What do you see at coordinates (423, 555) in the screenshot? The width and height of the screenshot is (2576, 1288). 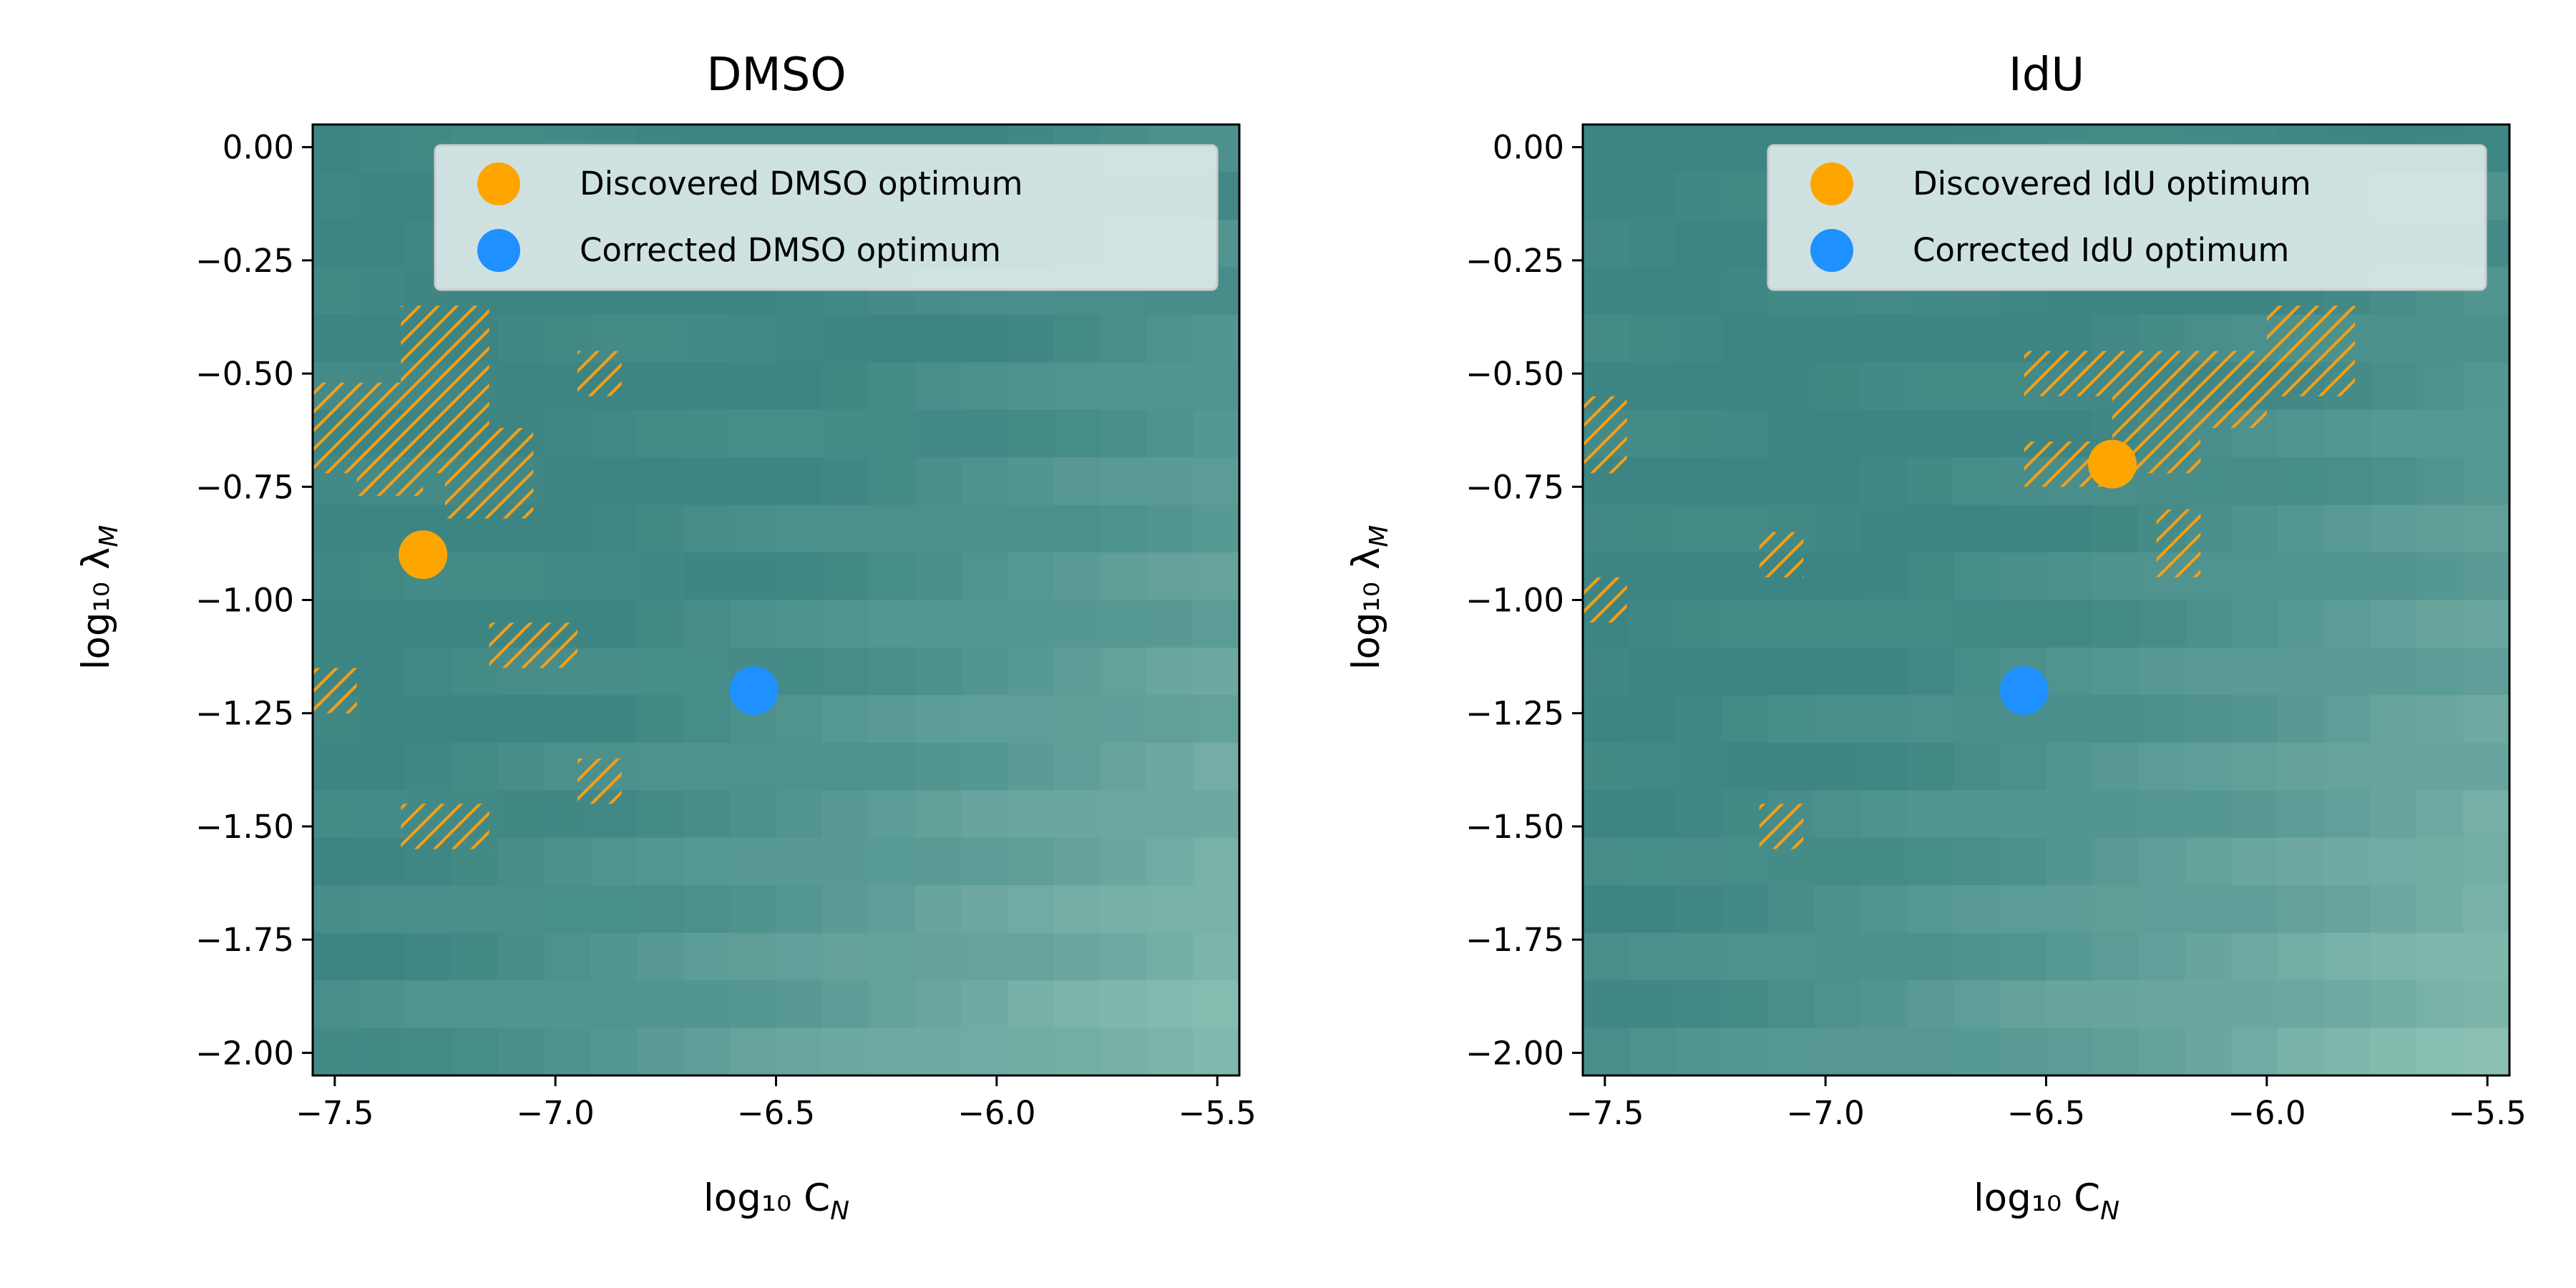 I see `discovered-optimum-point` at bounding box center [423, 555].